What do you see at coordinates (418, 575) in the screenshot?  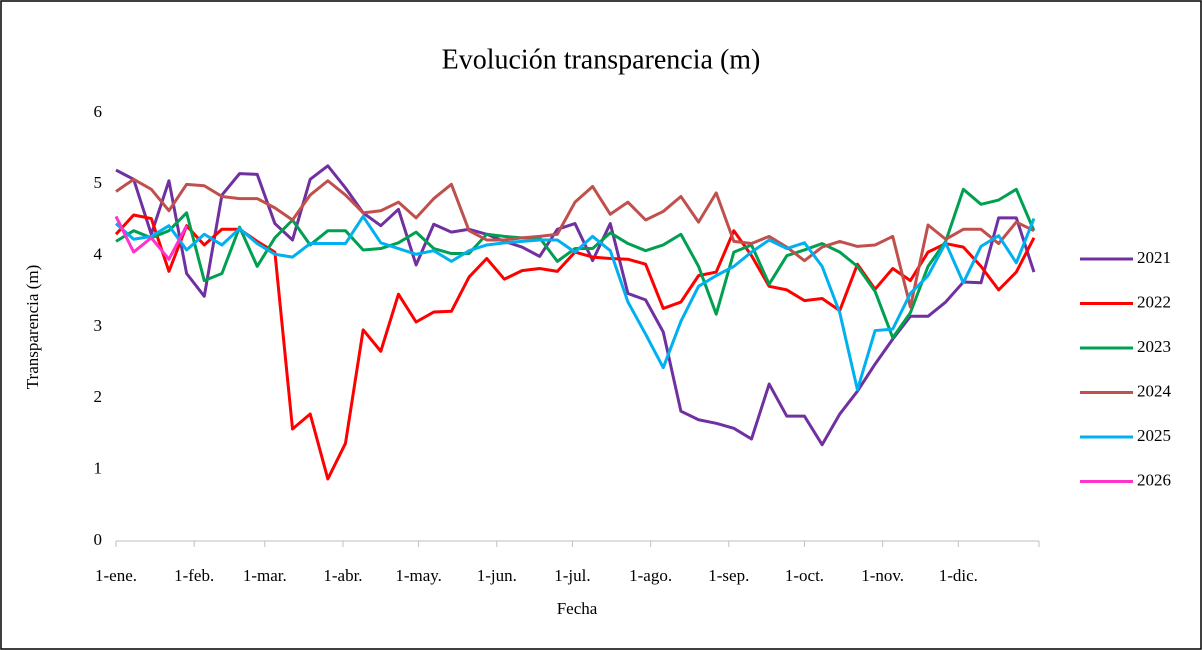 I see `x-tick-label: 1-may.` at bounding box center [418, 575].